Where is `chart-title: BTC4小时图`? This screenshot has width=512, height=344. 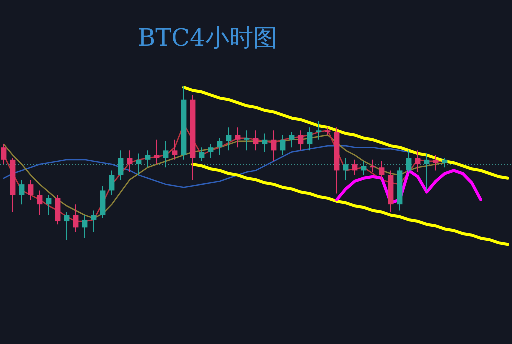
chart-title: BTC4小时图 is located at coordinates (208, 38).